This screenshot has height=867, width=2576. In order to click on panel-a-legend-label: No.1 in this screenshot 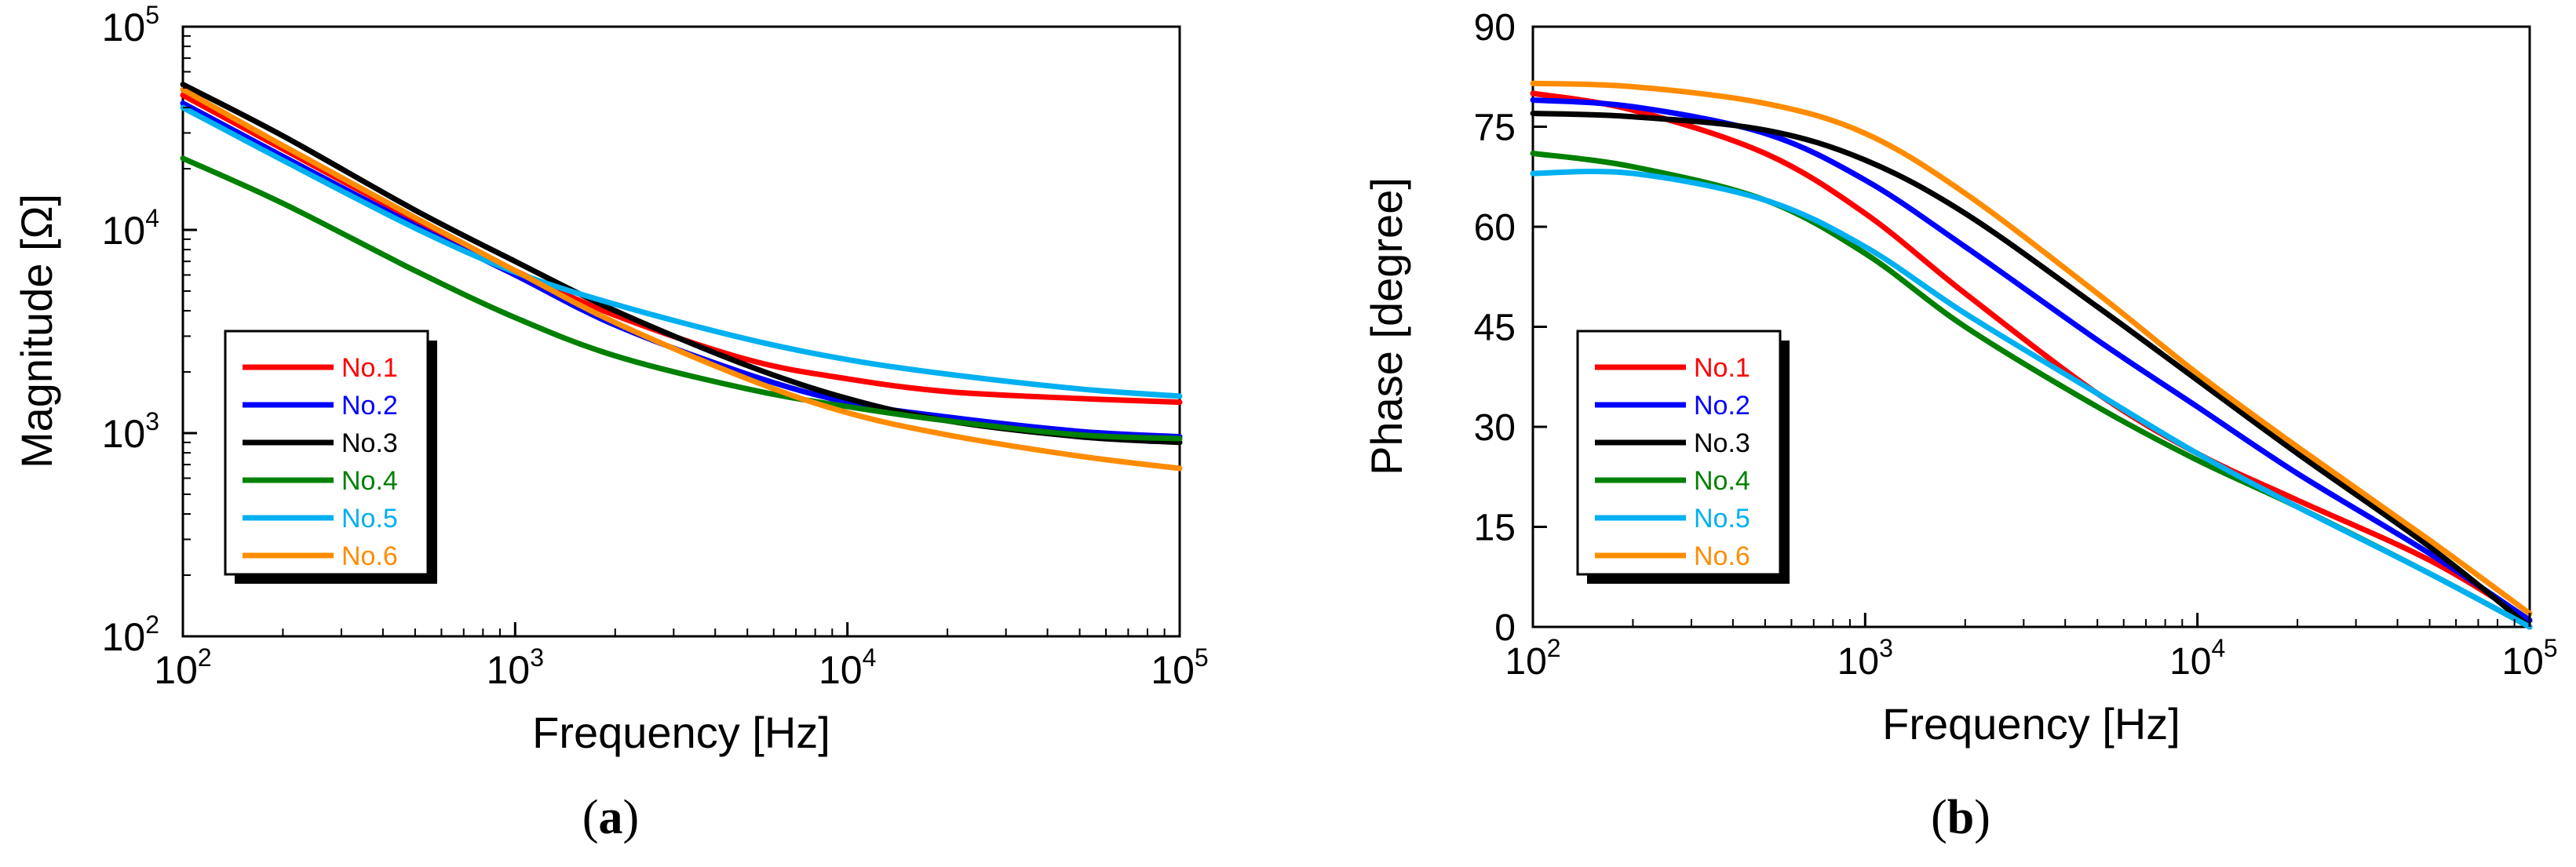, I will do `click(369, 368)`.